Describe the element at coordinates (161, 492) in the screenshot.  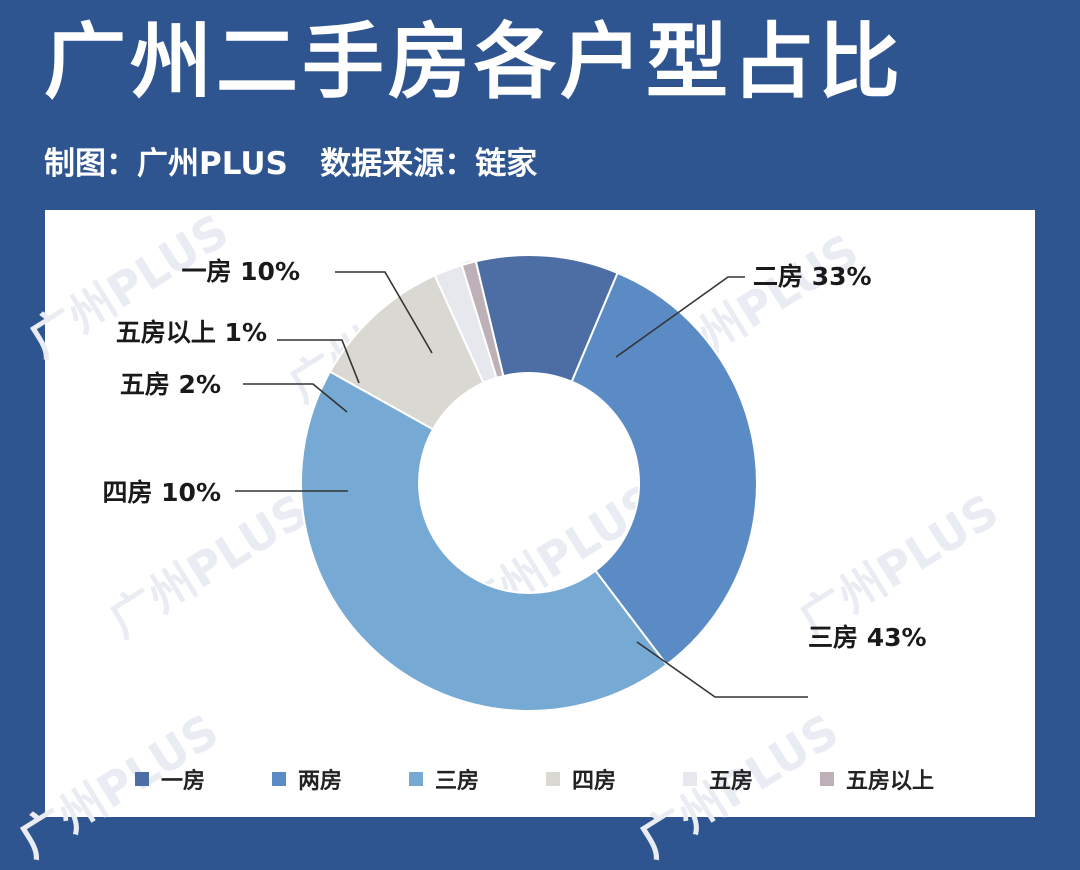
I see `slice-label-4: 四房 10%` at that location.